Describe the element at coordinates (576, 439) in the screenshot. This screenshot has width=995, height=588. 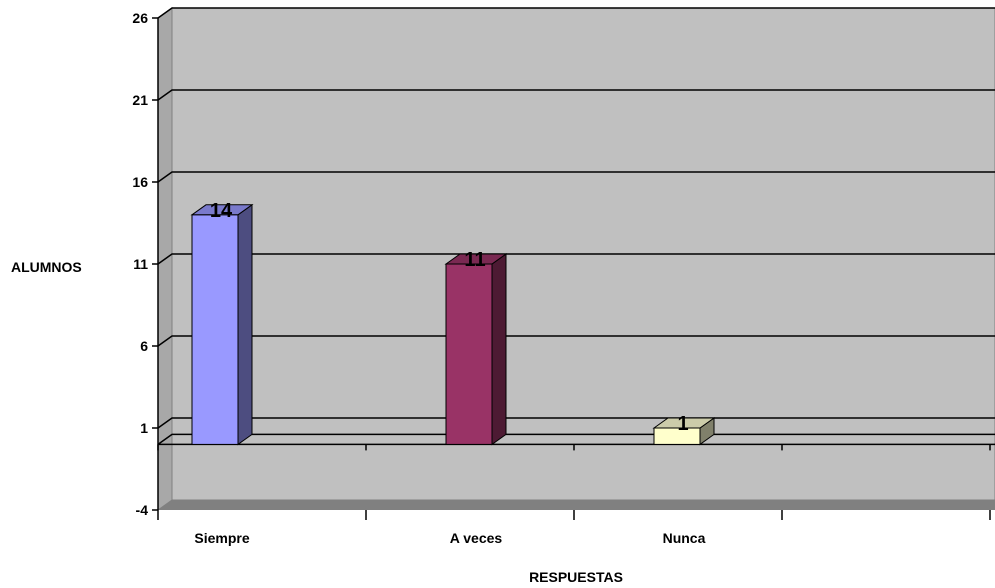
I see `zero-plane-line` at that location.